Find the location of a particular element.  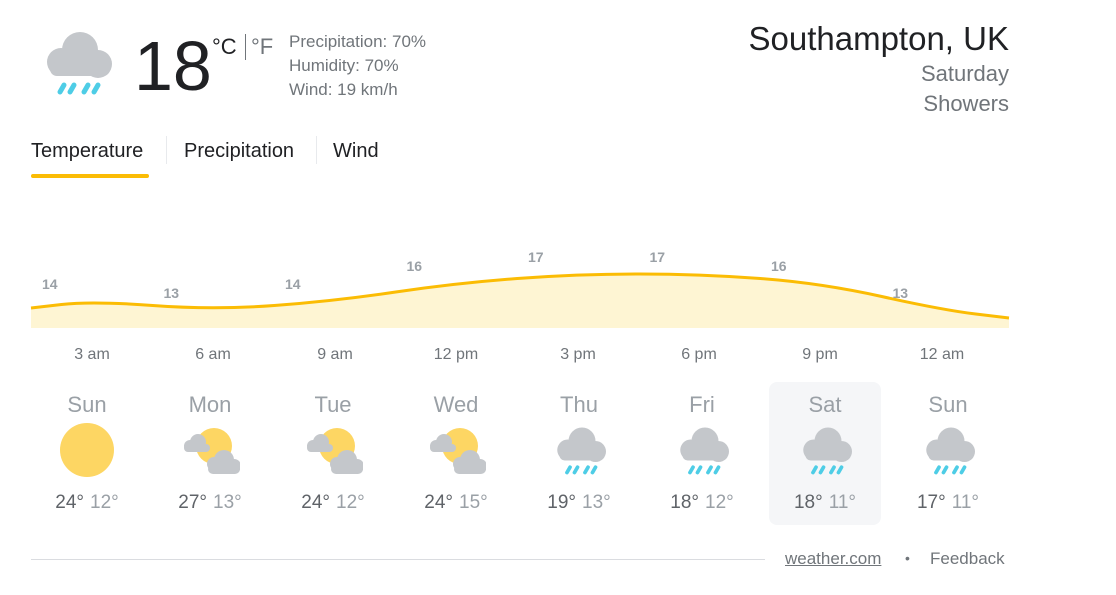

day-forecast-sun-next: Sun 17° 11° is located at coordinates (948, 453).